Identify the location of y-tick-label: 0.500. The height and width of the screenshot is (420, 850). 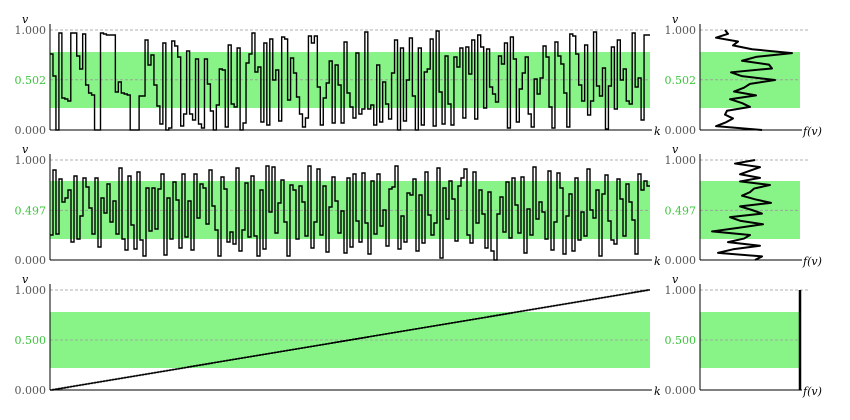
(31, 340).